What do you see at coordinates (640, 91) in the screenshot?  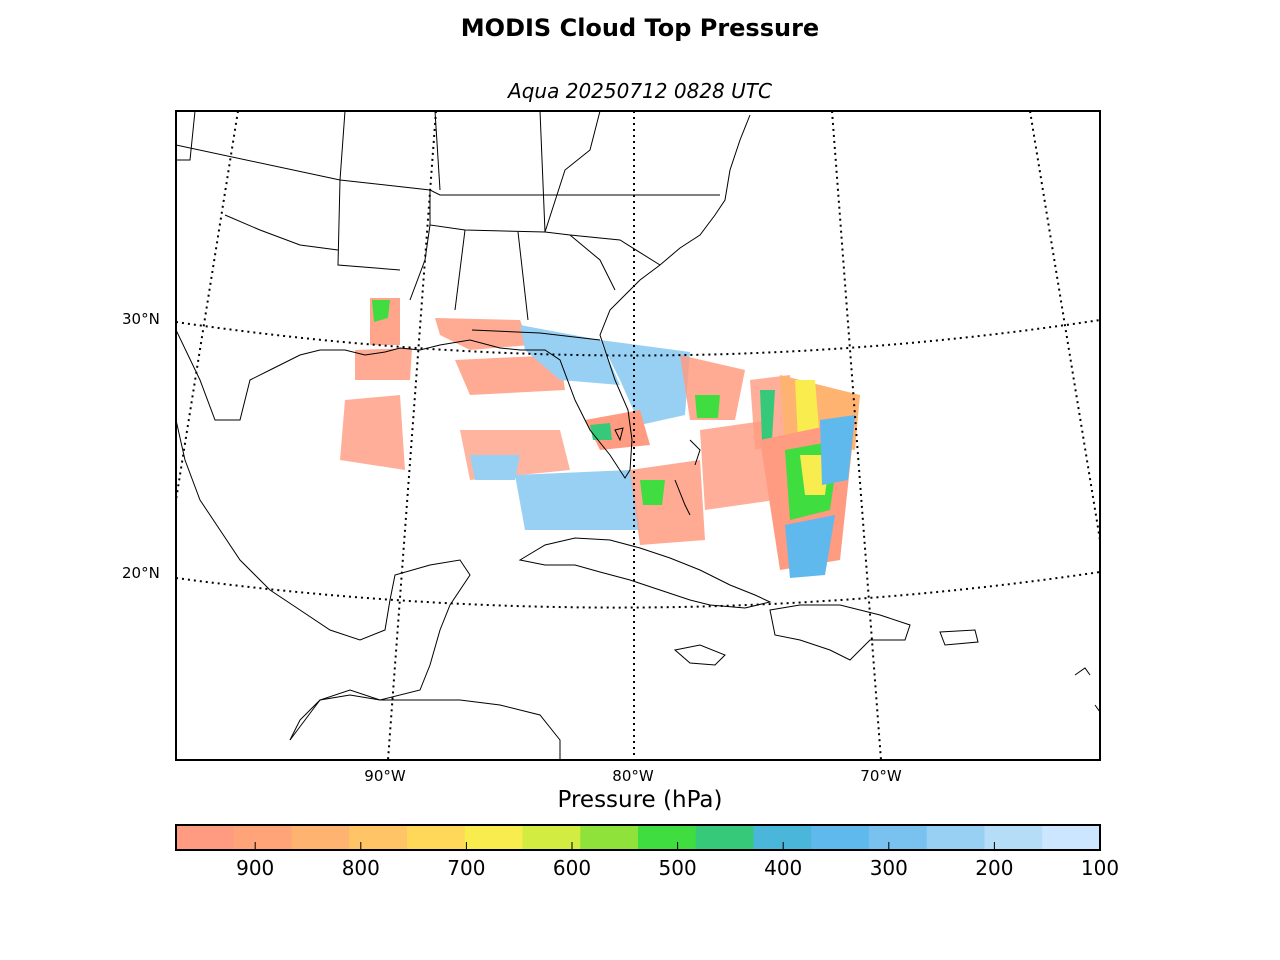 I see `chart-subtitle: Aqua 20250712 0828 UTC` at bounding box center [640, 91].